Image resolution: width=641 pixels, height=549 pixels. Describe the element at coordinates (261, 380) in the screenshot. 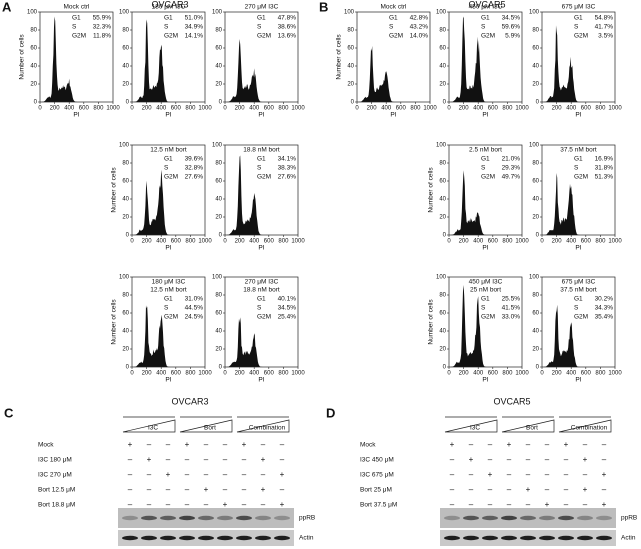

I see `x-axis-label: PI` at that location.